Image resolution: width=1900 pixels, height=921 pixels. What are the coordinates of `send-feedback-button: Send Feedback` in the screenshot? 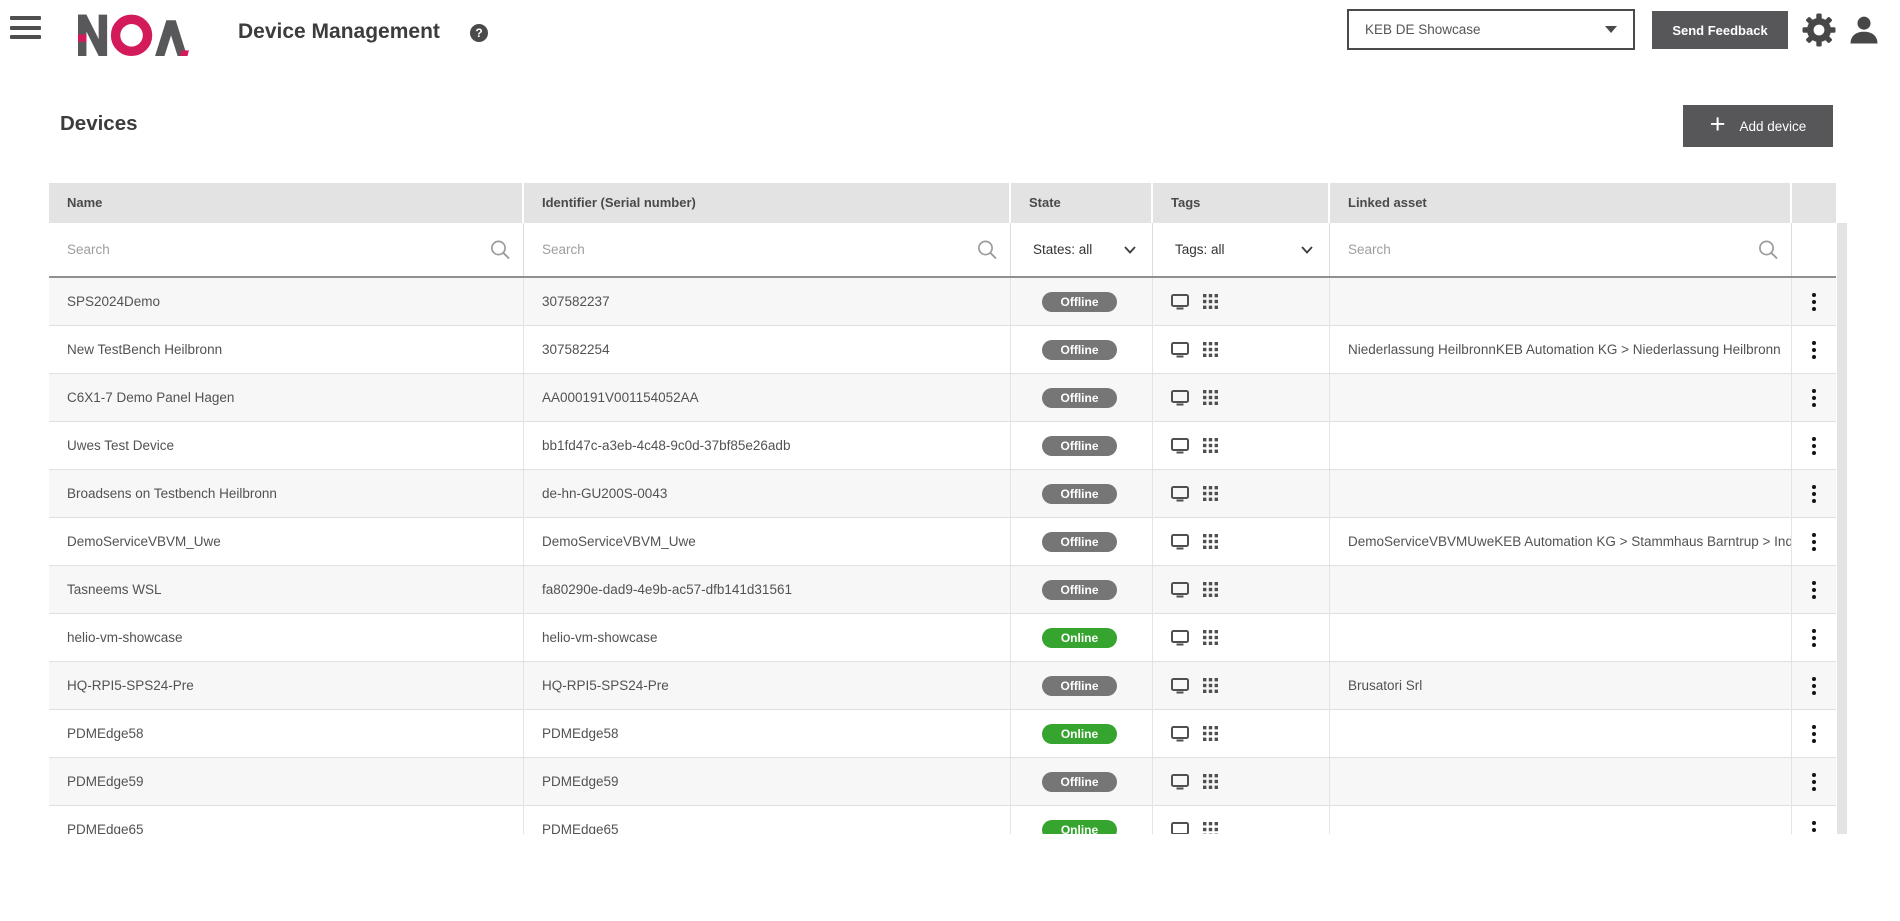 It's located at (1720, 30).